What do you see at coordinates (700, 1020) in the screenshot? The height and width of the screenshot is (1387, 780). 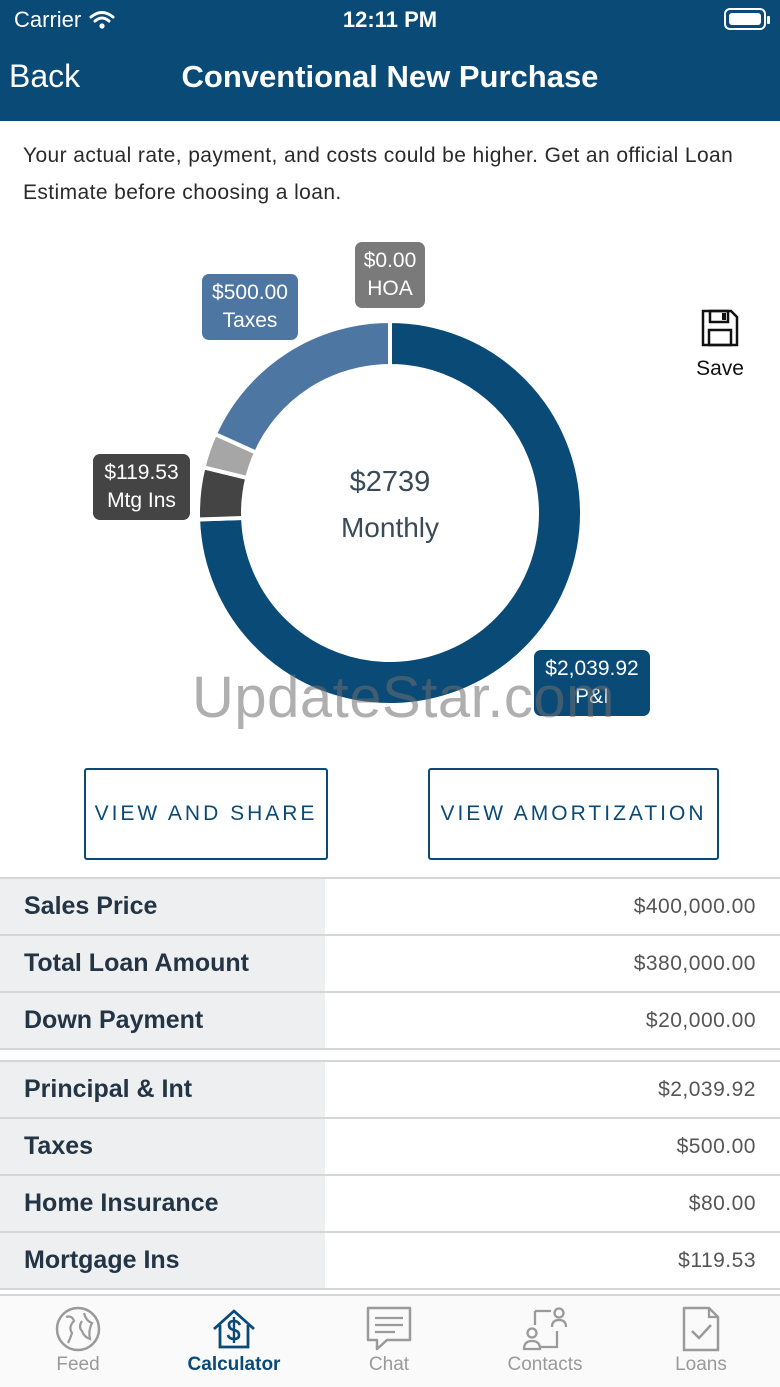 I see `row-value: $20,000.00` at bounding box center [700, 1020].